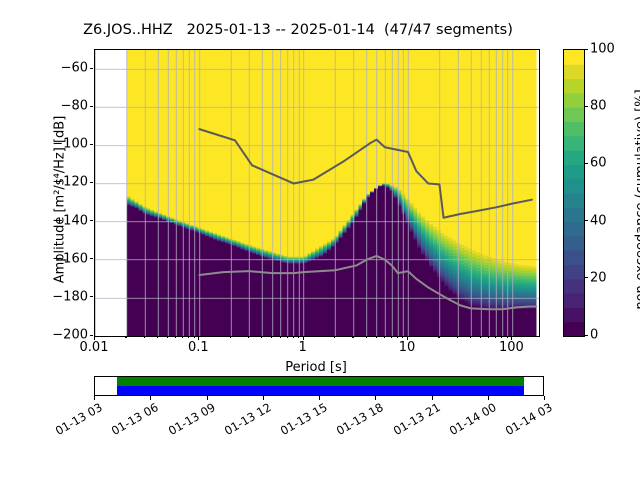  I want to click on colorbar-tick-label: 20, so click(598, 278).